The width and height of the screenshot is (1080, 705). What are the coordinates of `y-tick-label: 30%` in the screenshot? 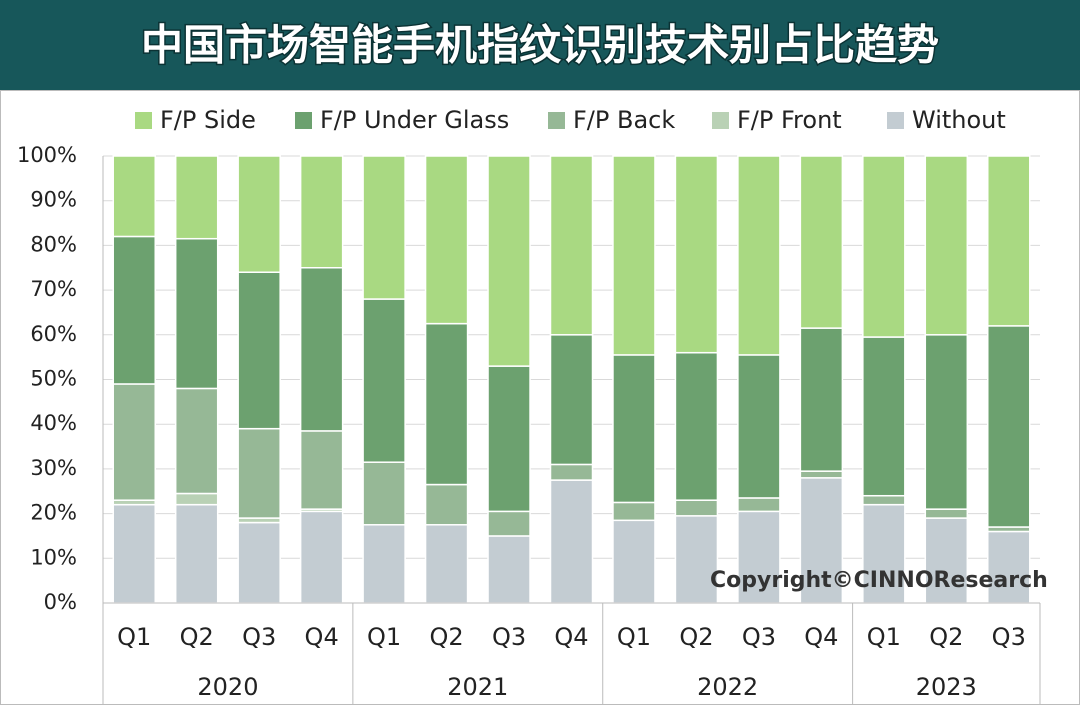 It's located at (53, 468).